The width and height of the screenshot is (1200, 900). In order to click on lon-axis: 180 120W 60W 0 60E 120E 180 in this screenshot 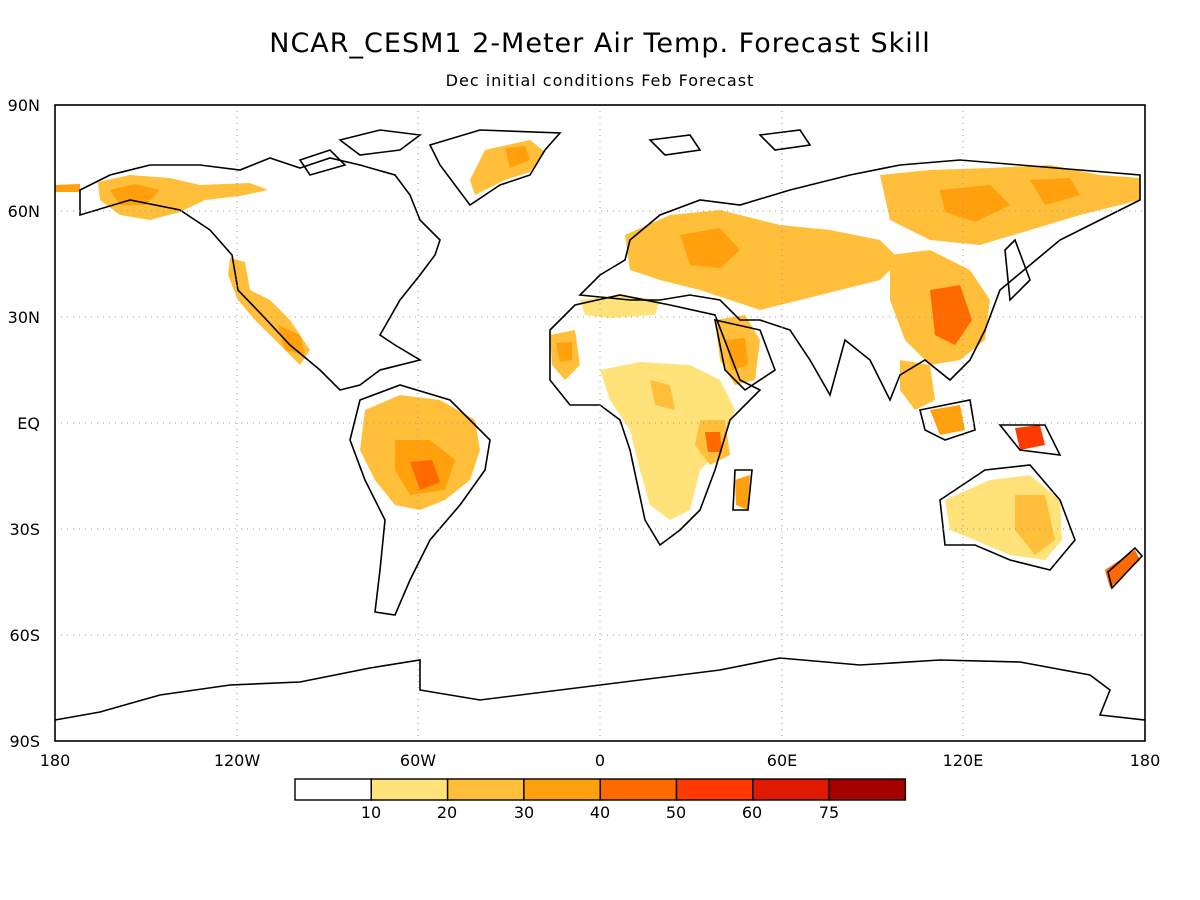, I will do `click(600, 760)`.